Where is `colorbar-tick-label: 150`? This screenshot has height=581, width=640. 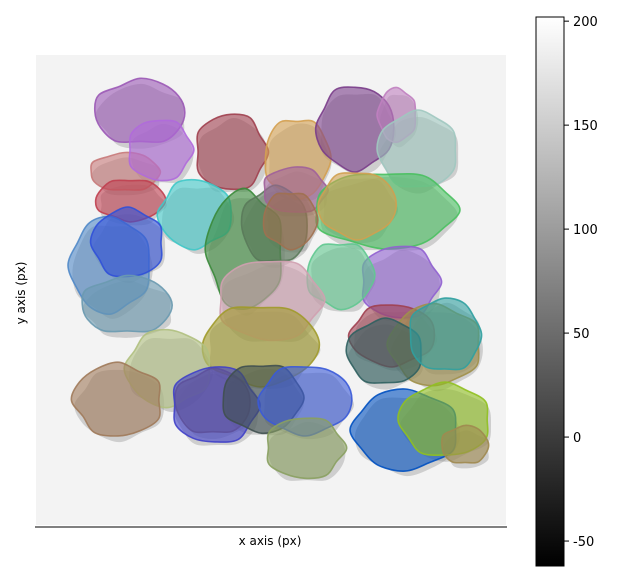 colorbar-tick-label: 150 is located at coordinates (585, 126).